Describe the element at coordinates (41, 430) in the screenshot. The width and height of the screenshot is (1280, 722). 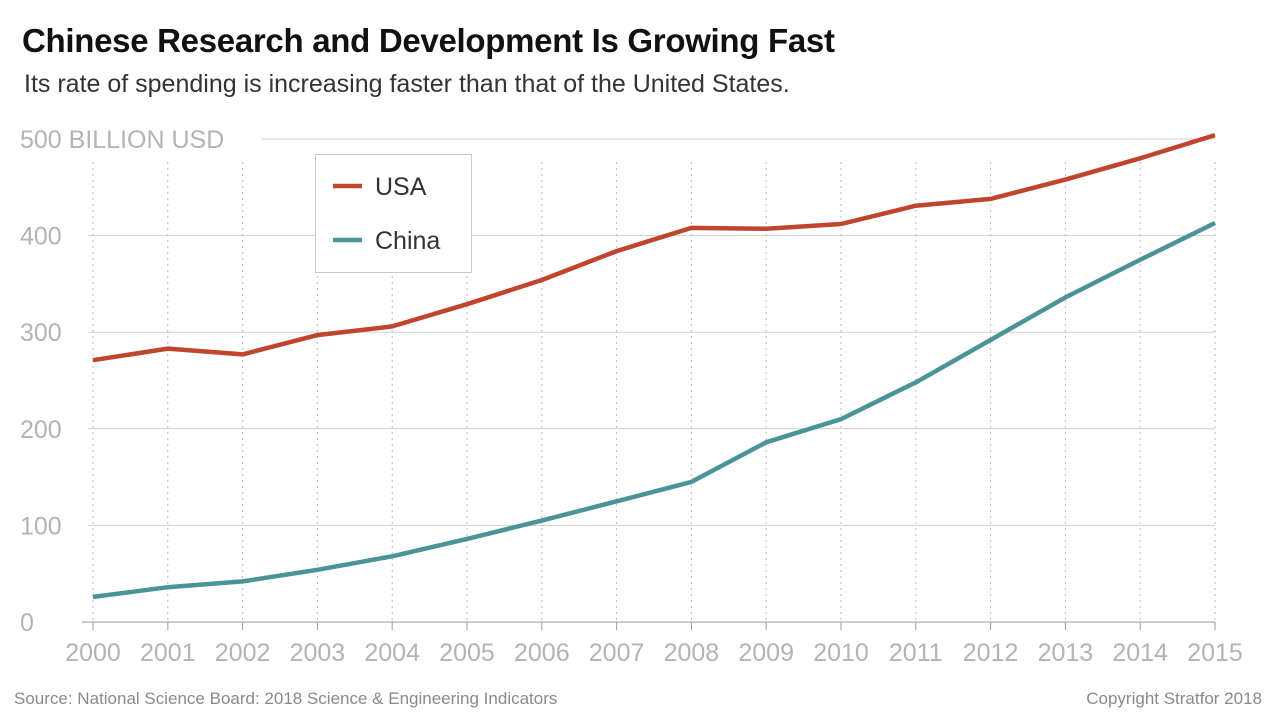
I see `y-tick-label: 200` at that location.